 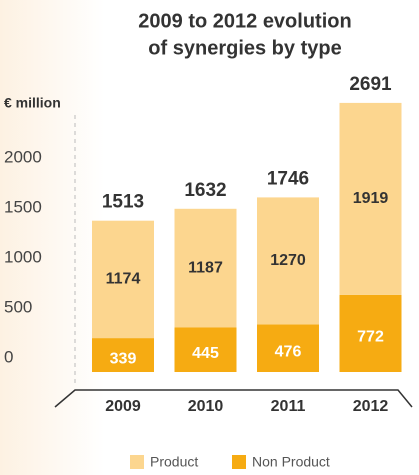 What do you see at coordinates (123, 202) in the screenshot?
I see `total-label: 1513` at bounding box center [123, 202].